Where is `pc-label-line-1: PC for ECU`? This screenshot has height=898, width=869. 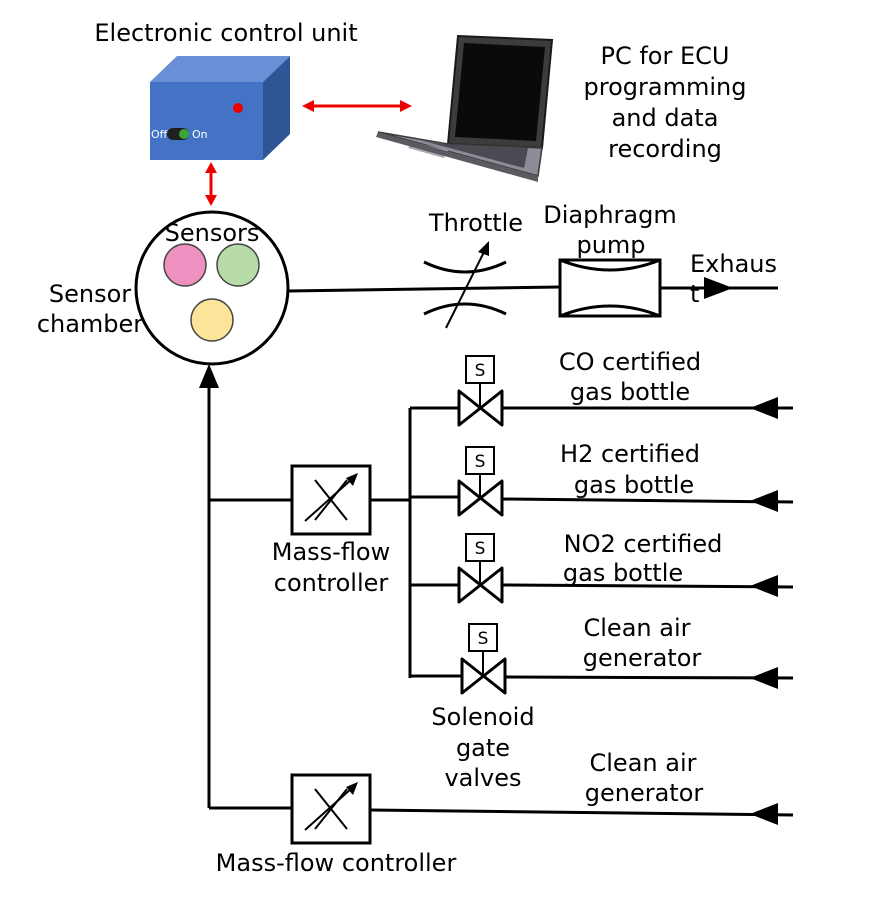 pc-label-line-1: PC for ECU is located at coordinates (665, 56).